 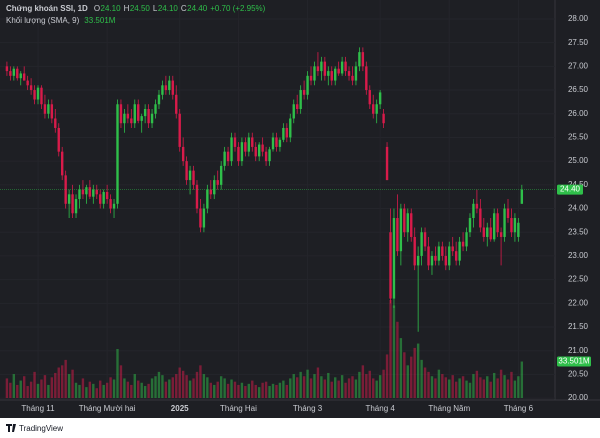 What do you see at coordinates (578, 113) in the screenshot?
I see `y-tick-label: 26.00` at bounding box center [578, 113].